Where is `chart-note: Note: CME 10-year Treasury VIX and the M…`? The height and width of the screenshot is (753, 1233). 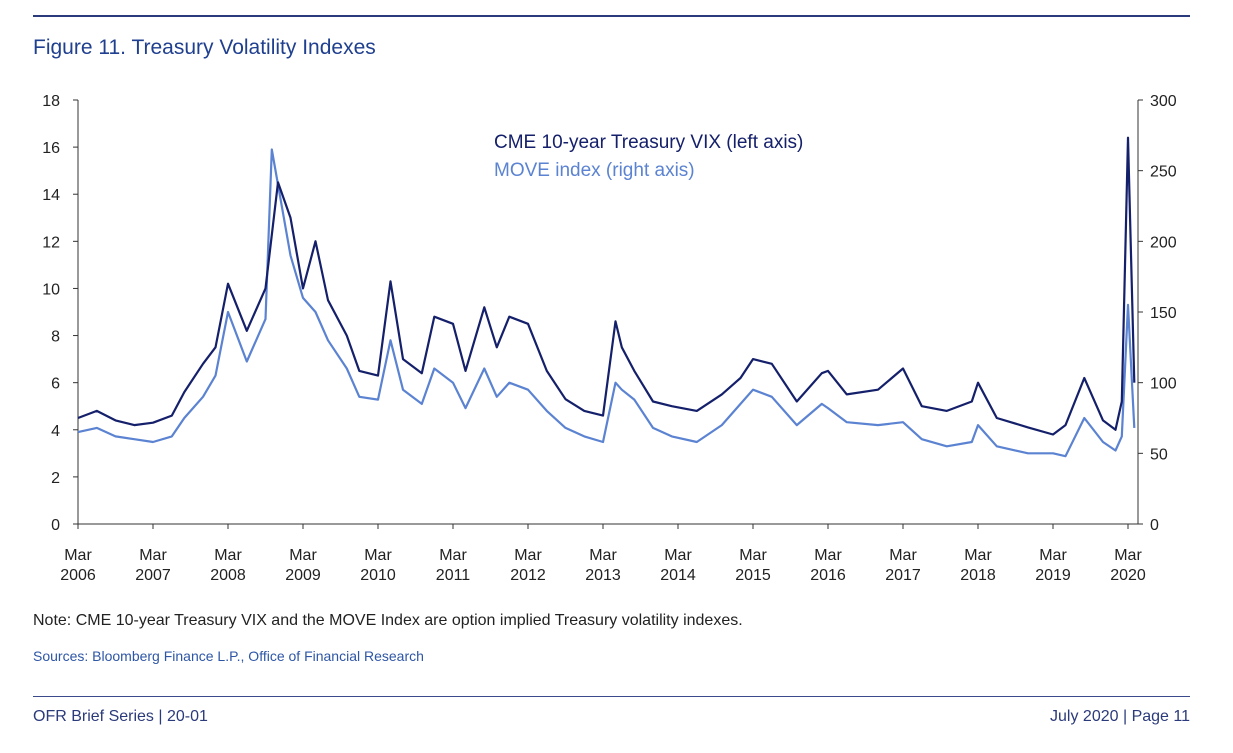
chart-note: Note: CME 10-year Treasury VIX and the M… is located at coordinates (388, 620).